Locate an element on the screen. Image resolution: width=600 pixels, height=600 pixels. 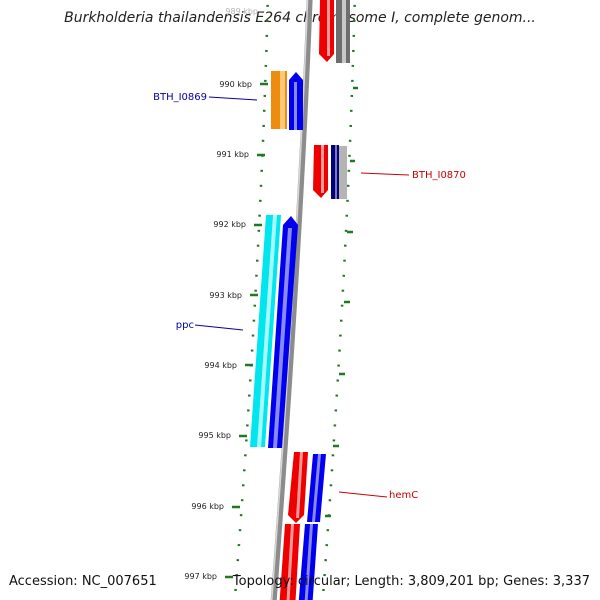
chromosome-backbone is located at coordinates (291, 300).